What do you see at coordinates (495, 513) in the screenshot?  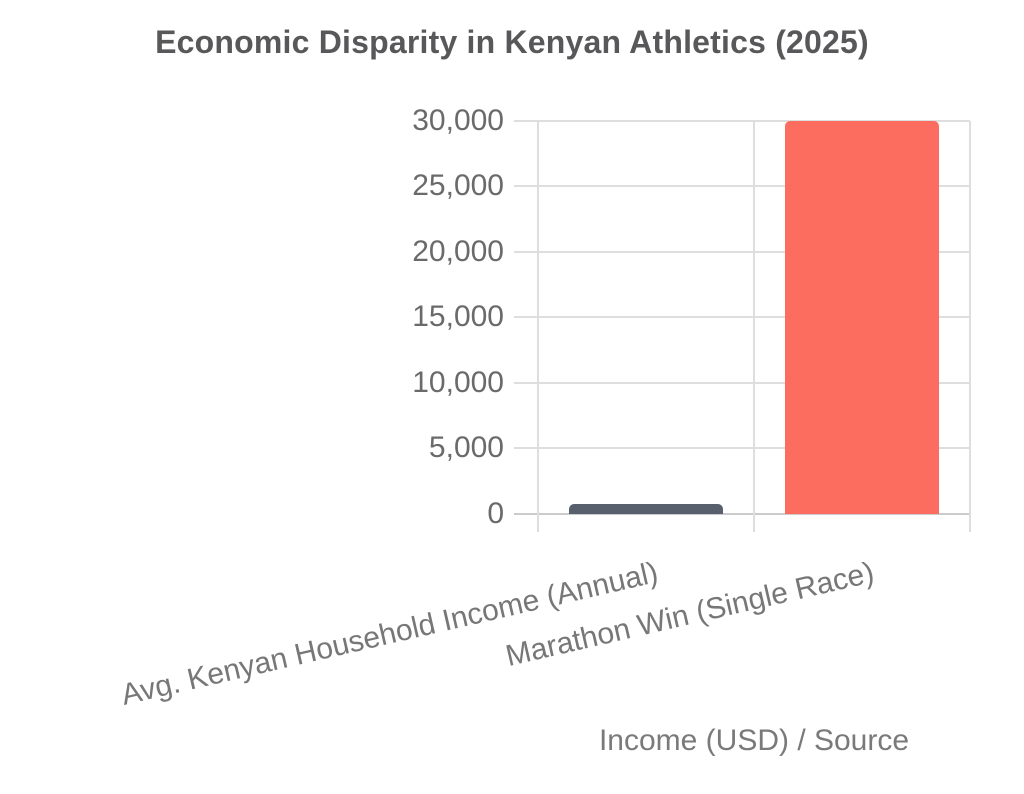 I see `y-tick-label: 0` at bounding box center [495, 513].